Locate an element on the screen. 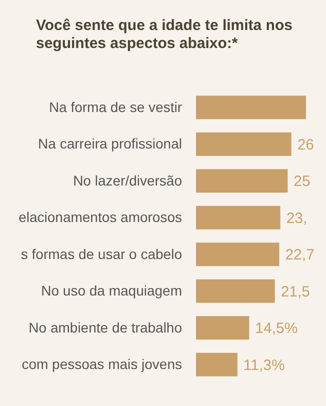 This screenshot has height=406, width=326. y-tick-label: com pessoas mais jovens is located at coordinates (102, 364).